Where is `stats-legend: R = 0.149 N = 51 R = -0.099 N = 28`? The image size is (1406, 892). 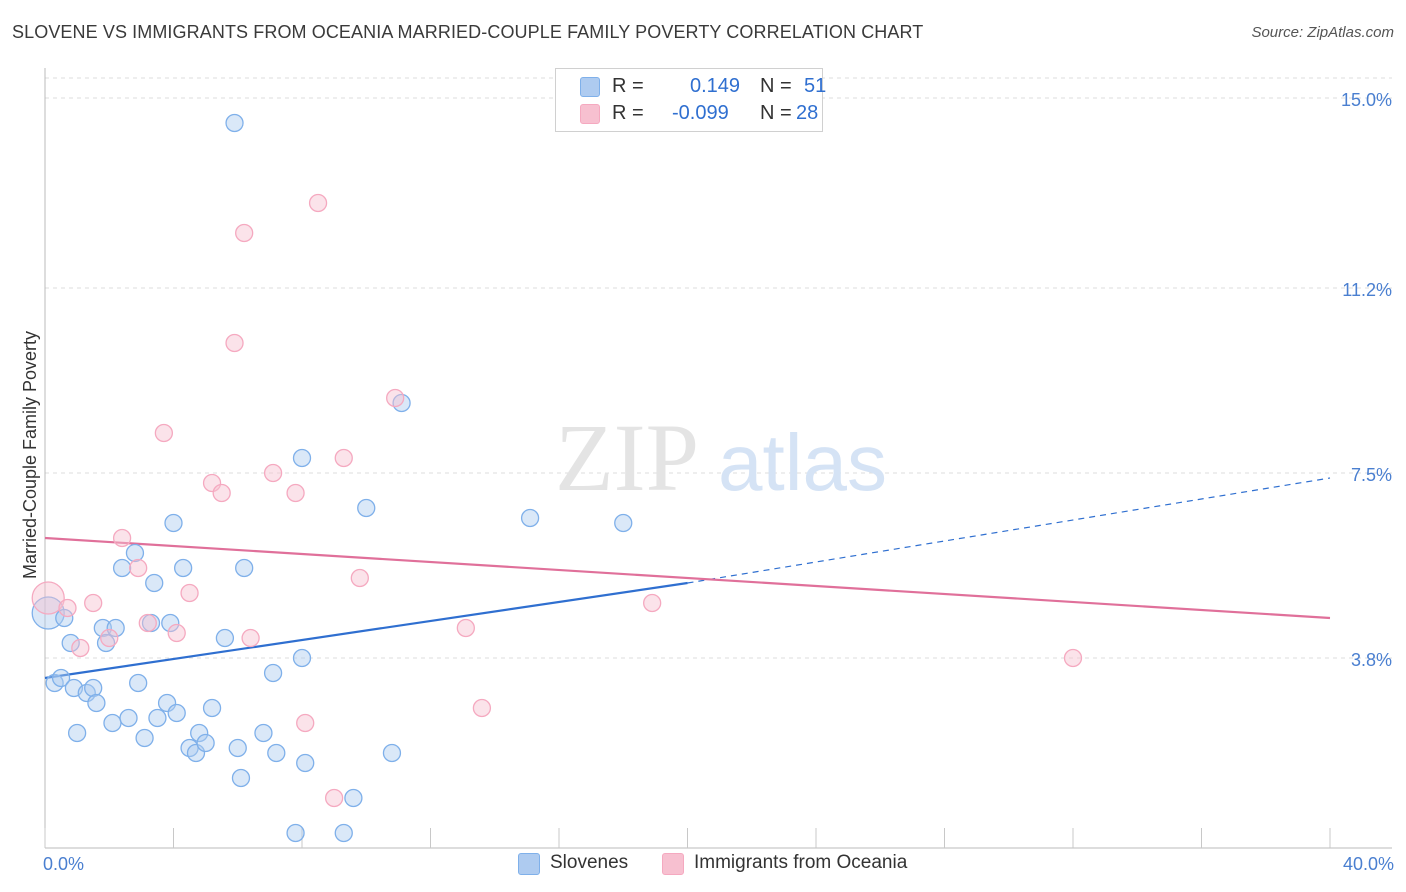 stats-legend: R = 0.149 N = 51 R = -0.099 N = 28 is located at coordinates (691, 100).